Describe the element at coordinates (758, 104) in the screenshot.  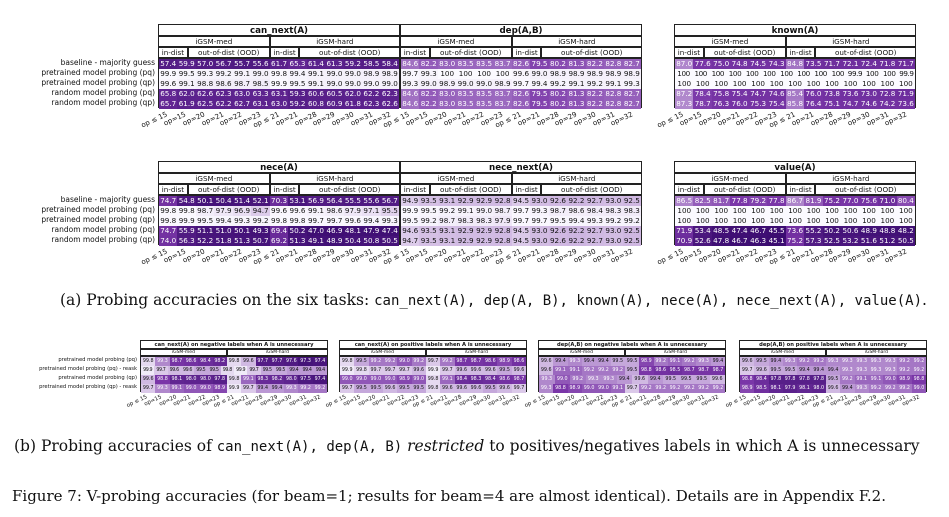
I see `heatmap-cell: 75.3` at that location.